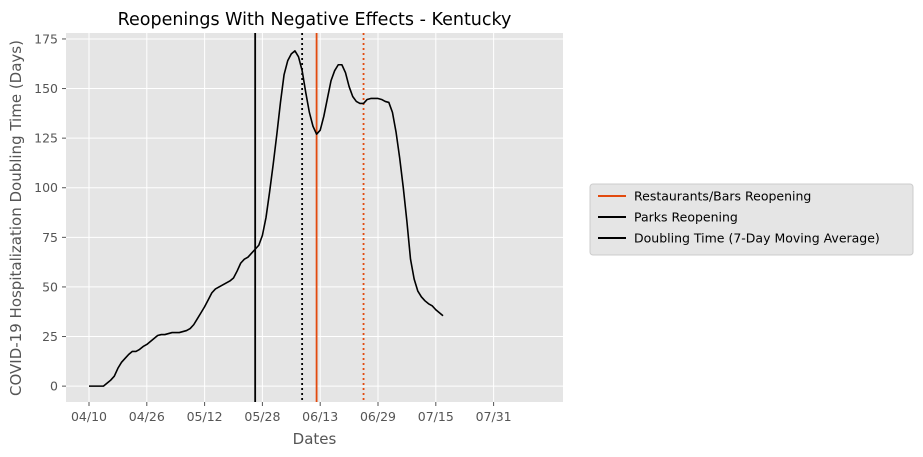 This screenshot has height=457, width=923. What do you see at coordinates (46, 38) in the screenshot?
I see `y-tick-label: 175` at bounding box center [46, 38].